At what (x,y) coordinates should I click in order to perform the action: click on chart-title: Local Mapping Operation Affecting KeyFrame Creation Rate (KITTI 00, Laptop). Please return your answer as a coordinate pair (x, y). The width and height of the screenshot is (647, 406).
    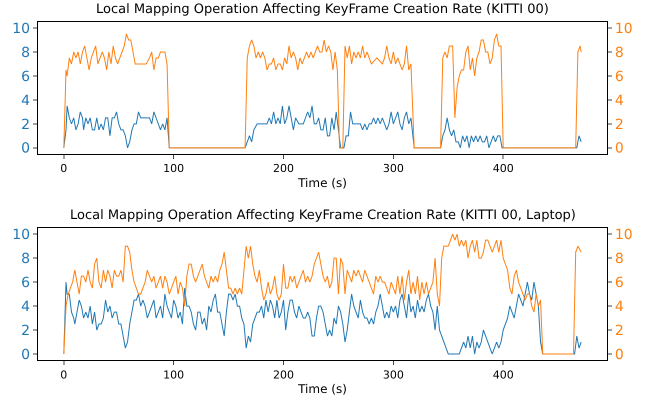
    Looking at the image, I should click on (323, 215).